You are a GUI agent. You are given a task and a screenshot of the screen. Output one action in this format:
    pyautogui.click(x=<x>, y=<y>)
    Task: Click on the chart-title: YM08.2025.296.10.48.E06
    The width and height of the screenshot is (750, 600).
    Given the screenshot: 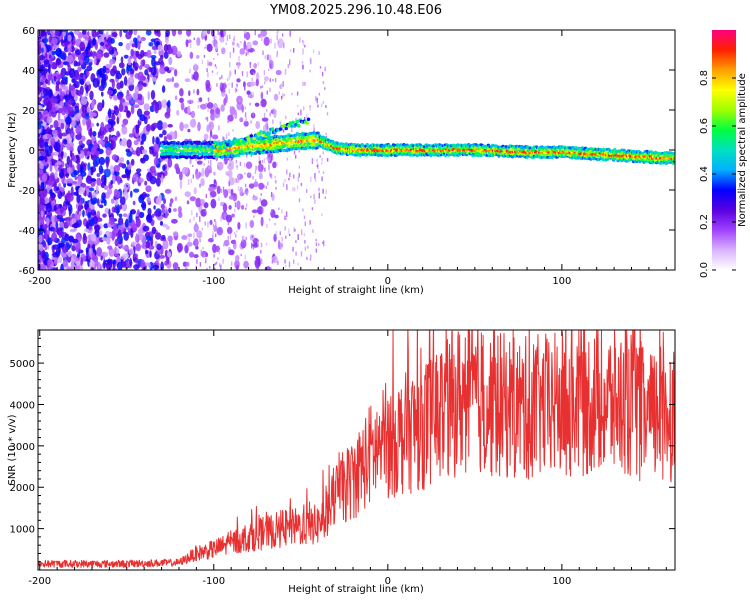 What is the action you would take?
    pyautogui.click(x=355, y=10)
    